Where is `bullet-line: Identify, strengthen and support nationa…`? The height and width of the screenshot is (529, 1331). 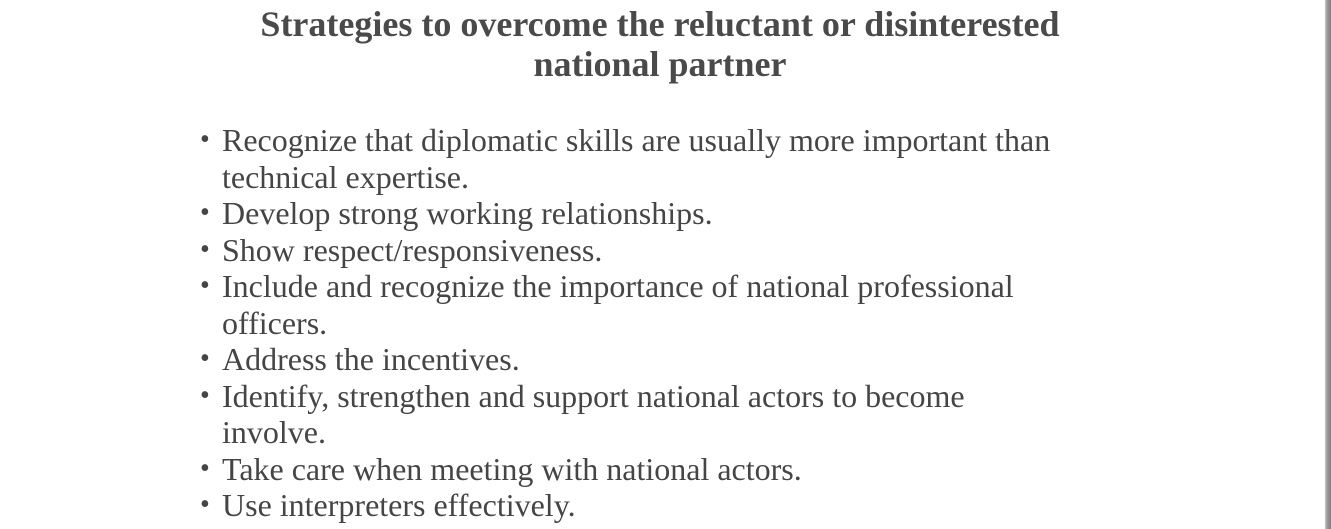 bullet-line: Identify, strengthen and support nationa… is located at coordinates (593, 395).